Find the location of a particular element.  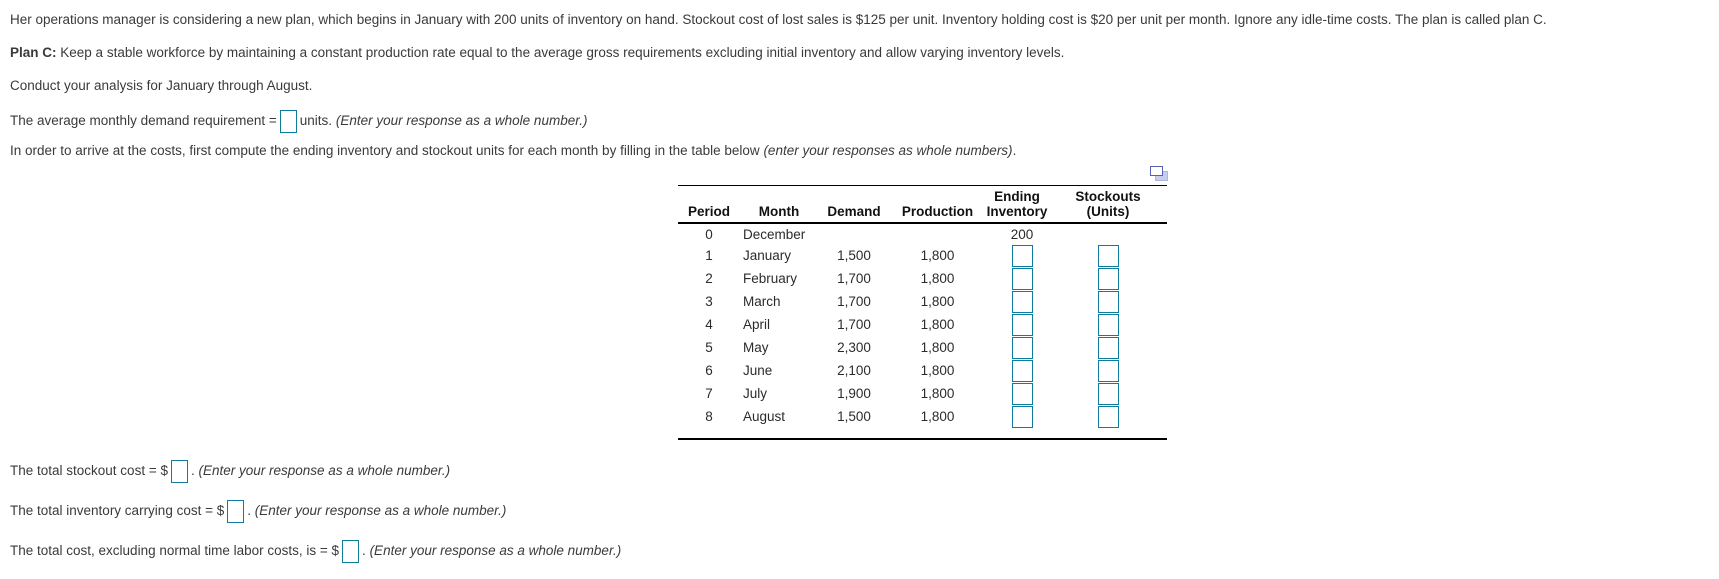

header-stockouts-line1: Stockouts is located at coordinates (1108, 196).